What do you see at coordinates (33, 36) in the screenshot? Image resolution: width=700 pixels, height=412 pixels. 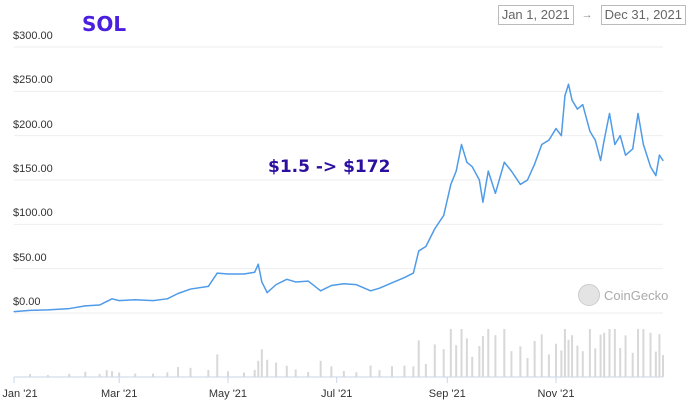 I see `y-tick-label: $300.00` at bounding box center [33, 36].